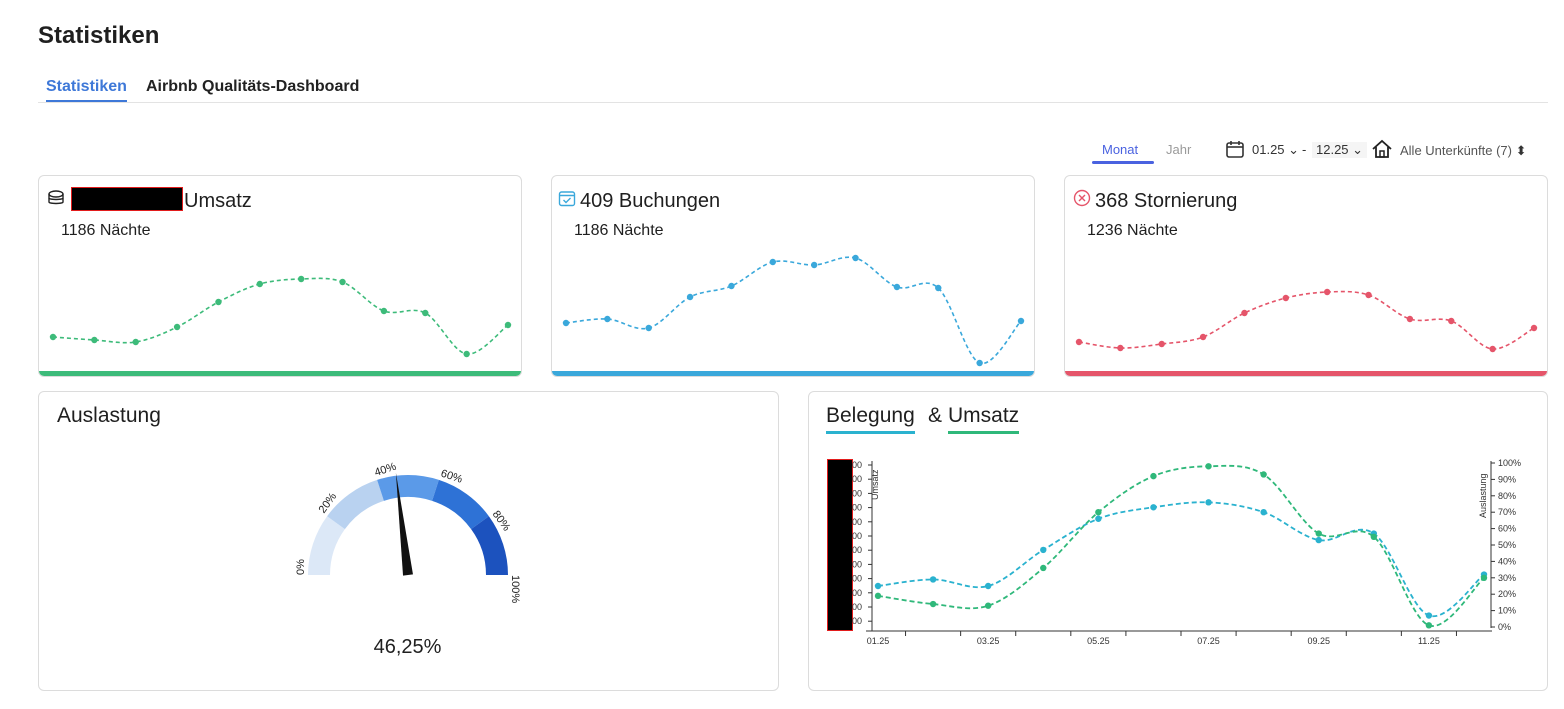  Describe the element at coordinates (1521, 150) in the screenshot. I see `sort-arrows-icon: ⬍` at that location.